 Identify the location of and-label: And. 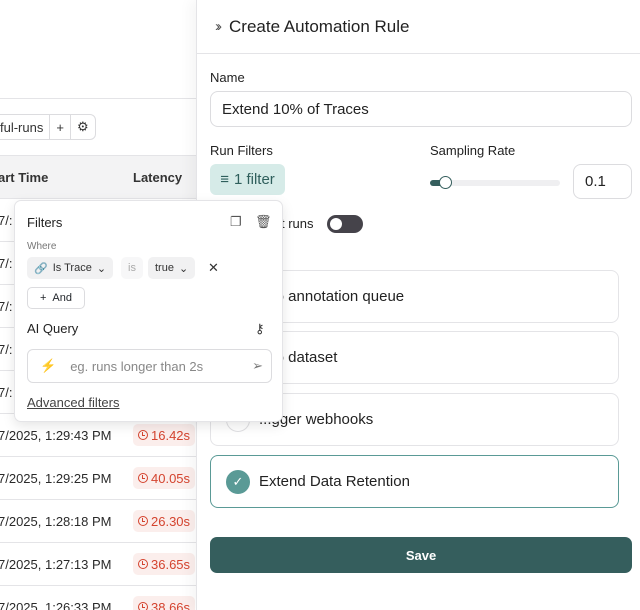
(62, 298).